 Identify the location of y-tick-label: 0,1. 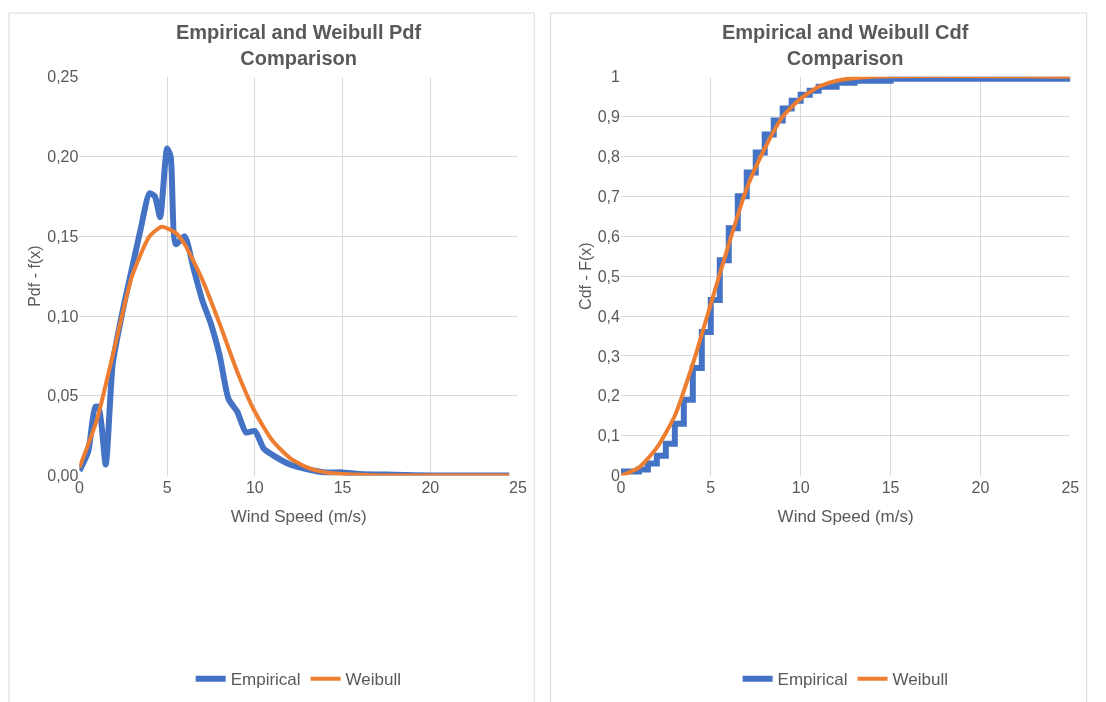
(608, 436).